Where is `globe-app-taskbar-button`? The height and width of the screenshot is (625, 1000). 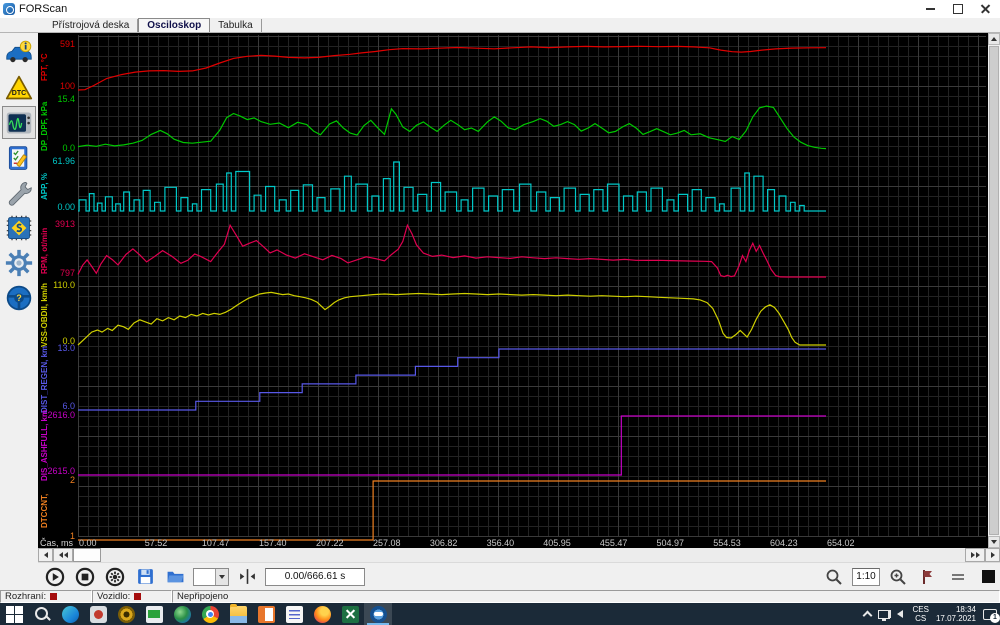
globe-app-taskbar-button is located at coordinates (182, 614).